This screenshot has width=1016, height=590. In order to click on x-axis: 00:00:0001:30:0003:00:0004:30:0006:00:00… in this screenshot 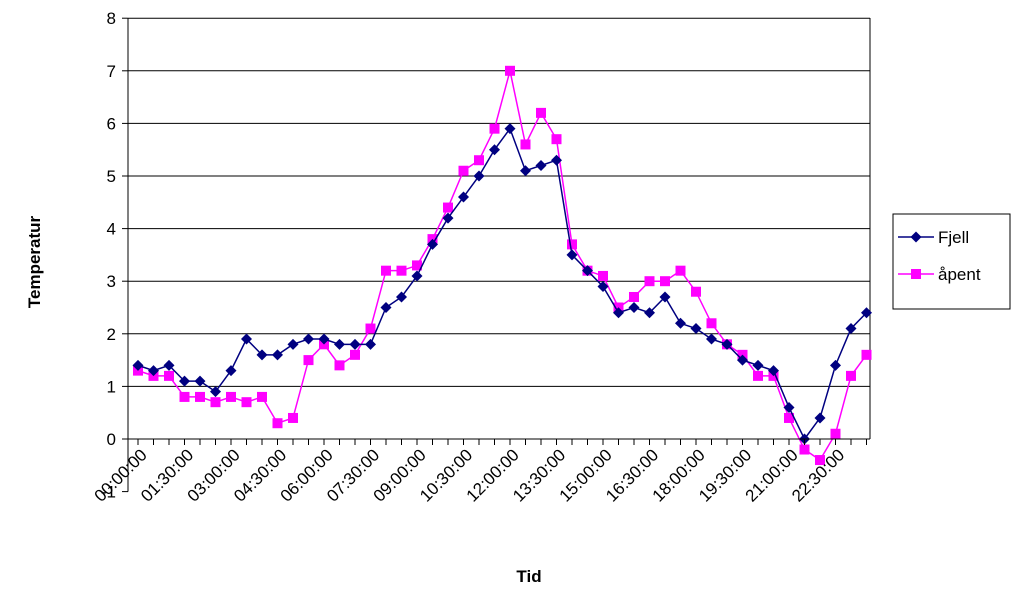, I will do `click(480, 472)`.